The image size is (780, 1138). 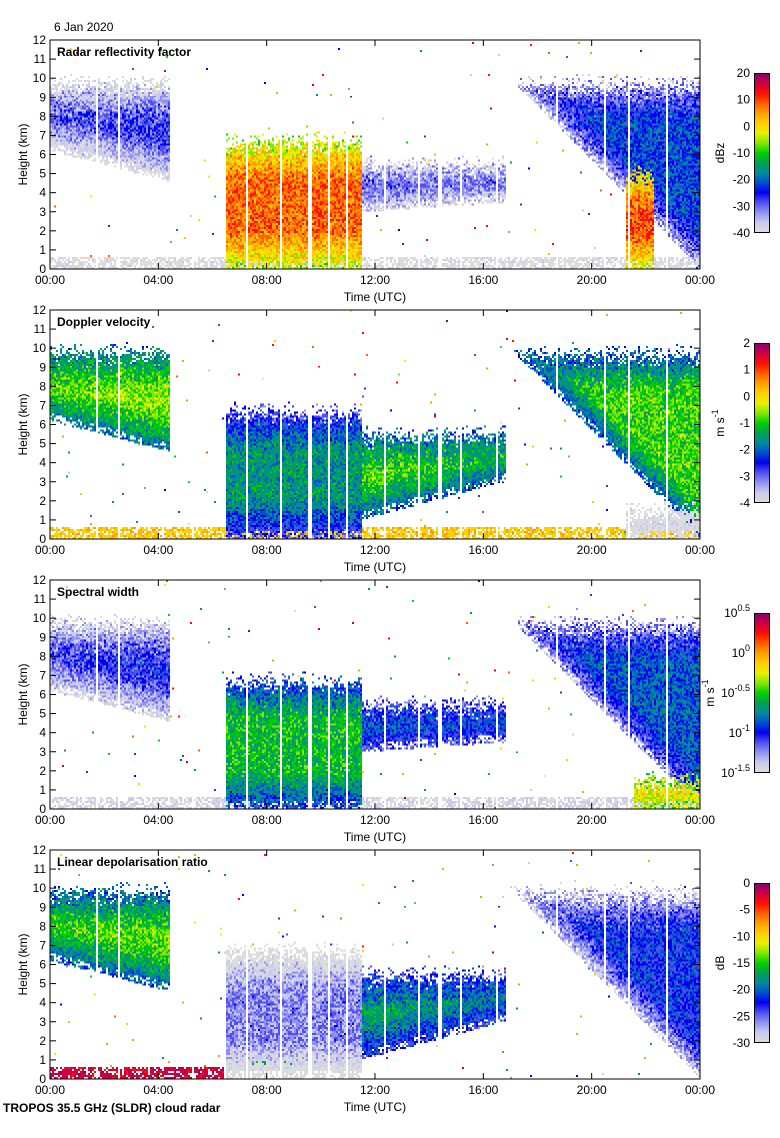 What do you see at coordinates (104, 322) in the screenshot?
I see `panel-title-doppler-velocity: Doppler velocity` at bounding box center [104, 322].